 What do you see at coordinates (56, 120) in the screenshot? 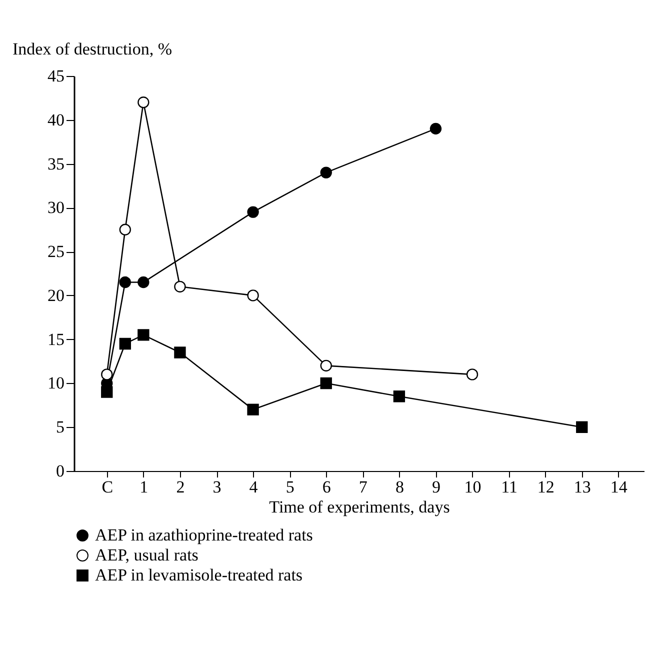
I see `y-tick-label: 40` at bounding box center [56, 120].